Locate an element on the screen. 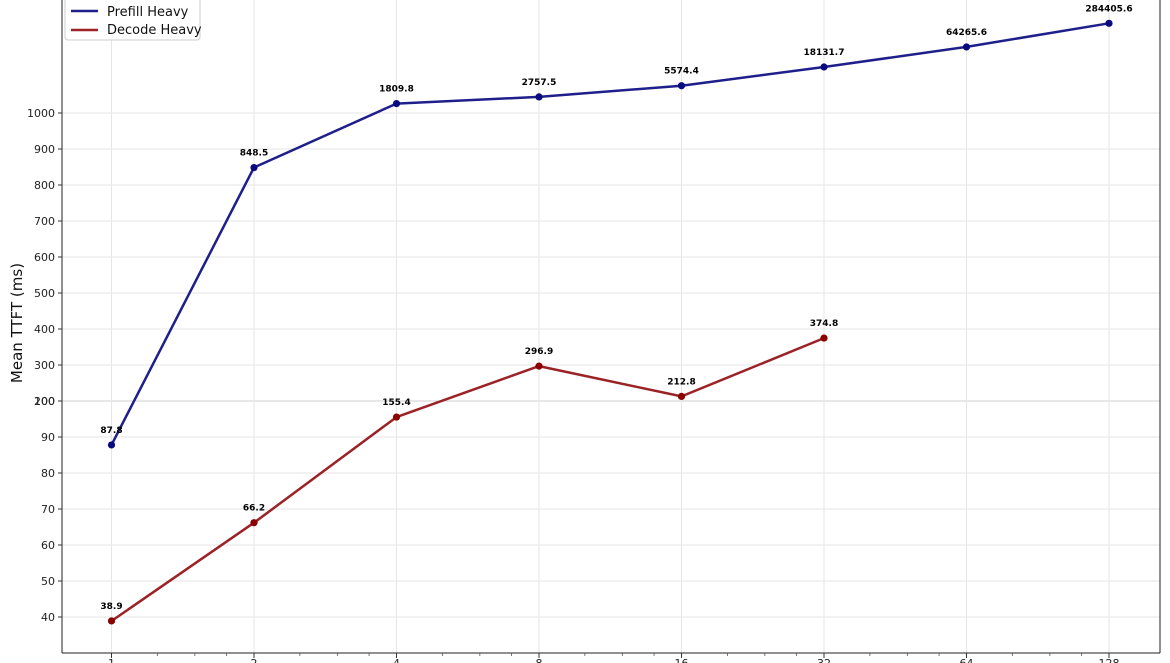 The image size is (1170, 663). data-label: 374.8 is located at coordinates (824, 324).